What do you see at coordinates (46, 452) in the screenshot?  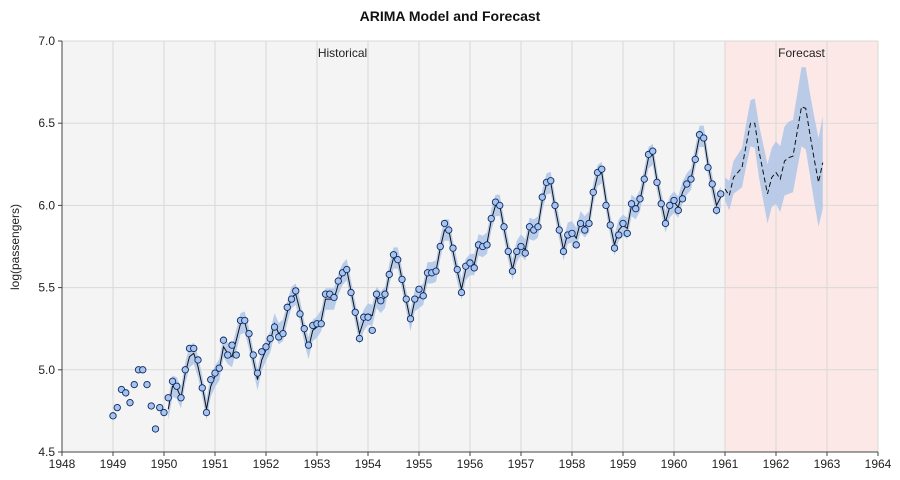 I see `y-tick-label: 4.5` at bounding box center [46, 452].